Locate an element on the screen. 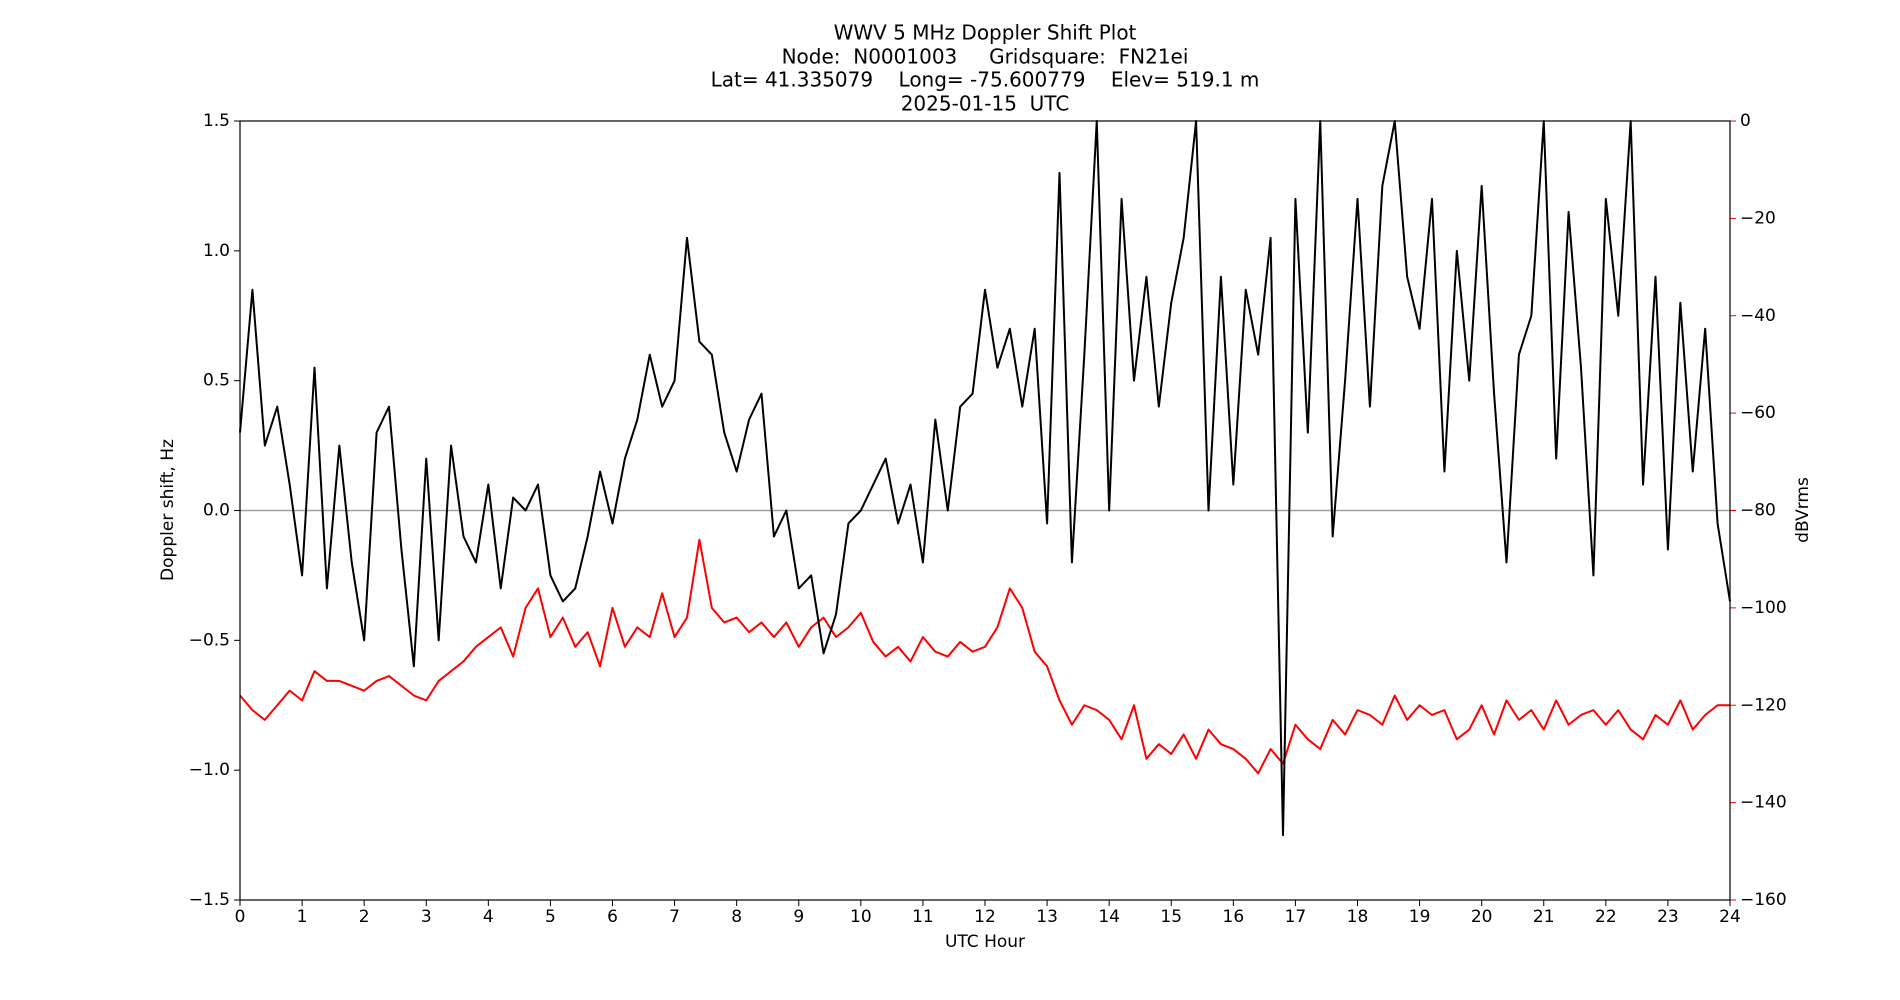 This screenshot has width=1900, height=1000. x-tick-label: 15 is located at coordinates (1171, 917).